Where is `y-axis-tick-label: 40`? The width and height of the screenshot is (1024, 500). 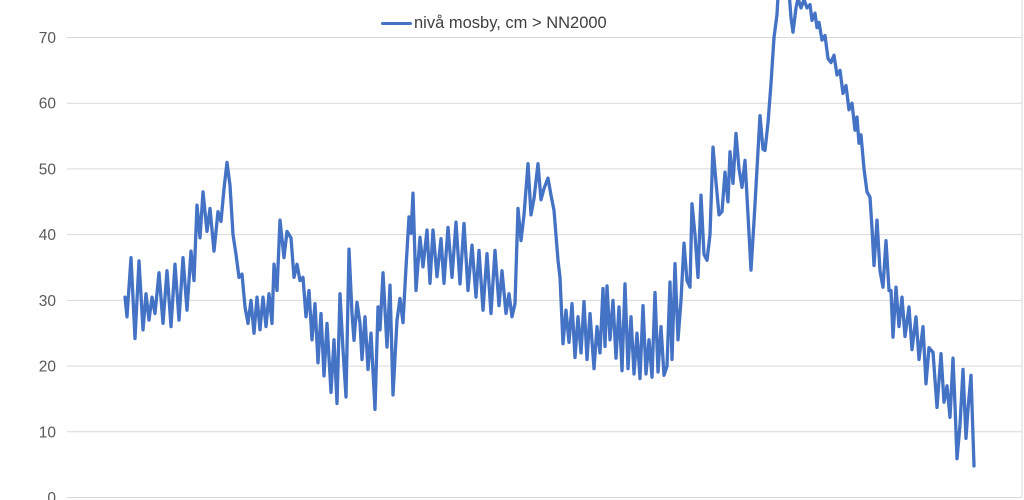 y-axis-tick-label: 40 is located at coordinates (48, 235).